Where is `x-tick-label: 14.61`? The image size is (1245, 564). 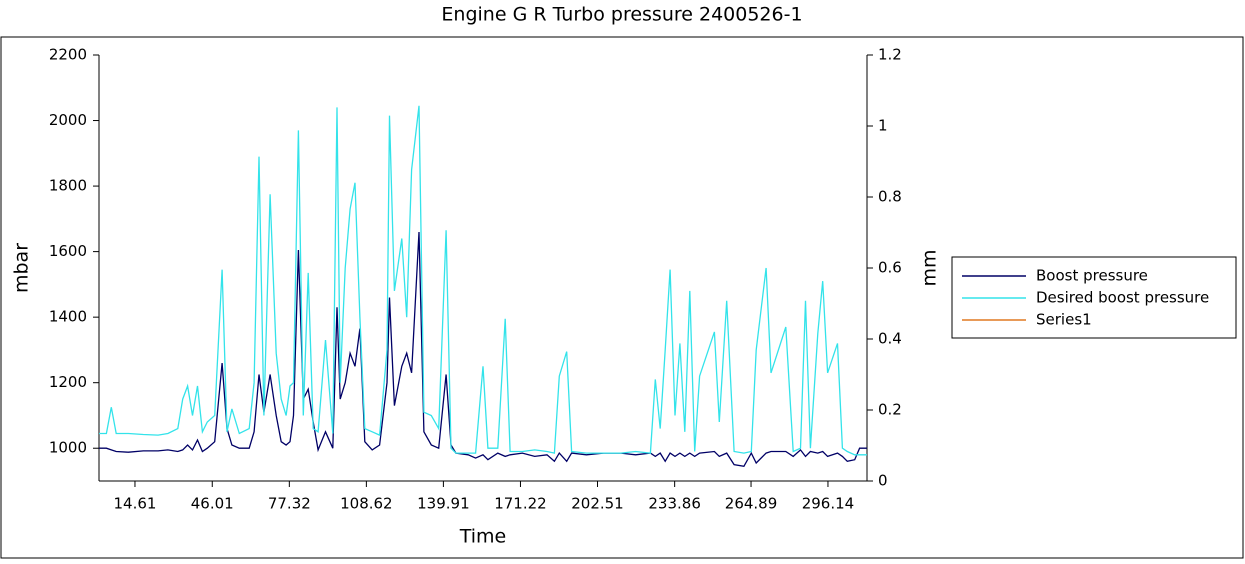 x-tick-label: 14.61 is located at coordinates (134, 504).